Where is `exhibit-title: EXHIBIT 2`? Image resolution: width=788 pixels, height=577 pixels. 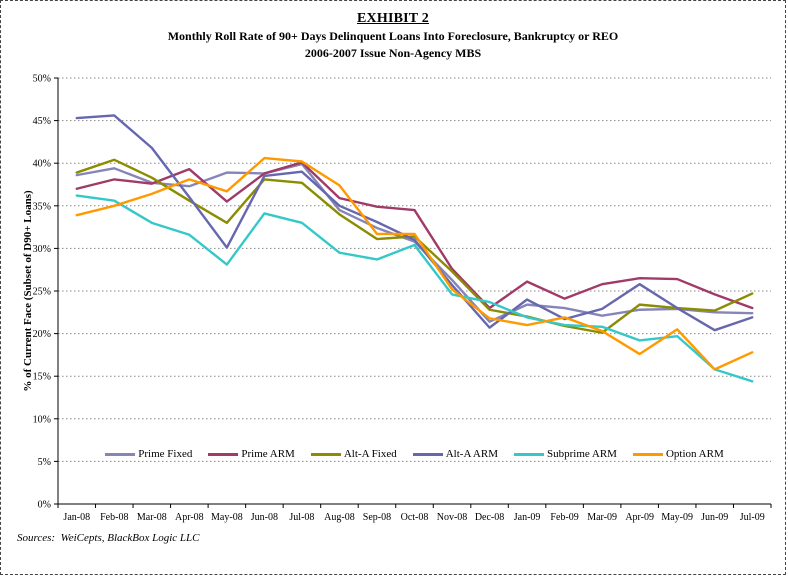 exhibit-title: EXHIBIT 2 is located at coordinates (393, 18).